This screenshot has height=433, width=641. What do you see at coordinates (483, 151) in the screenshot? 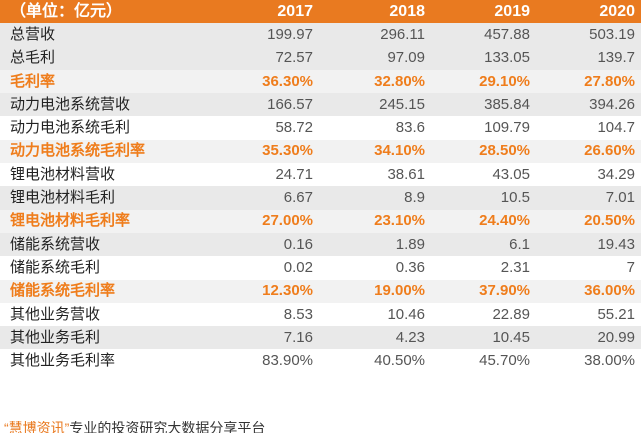
I see `cell-value: 28.50%` at bounding box center [483, 151].